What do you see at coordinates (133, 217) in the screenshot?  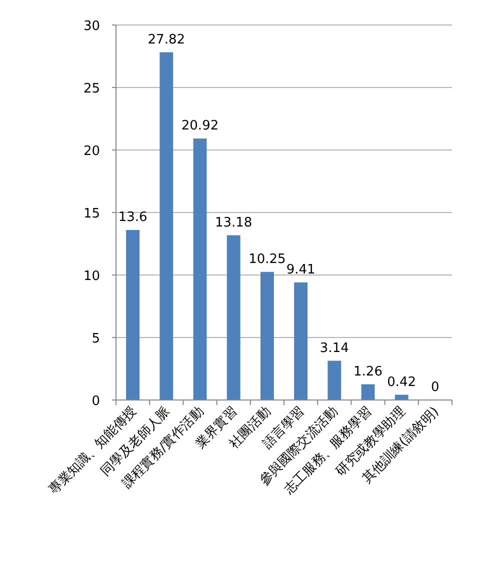 I see `data-label: 13.6` at bounding box center [133, 217].